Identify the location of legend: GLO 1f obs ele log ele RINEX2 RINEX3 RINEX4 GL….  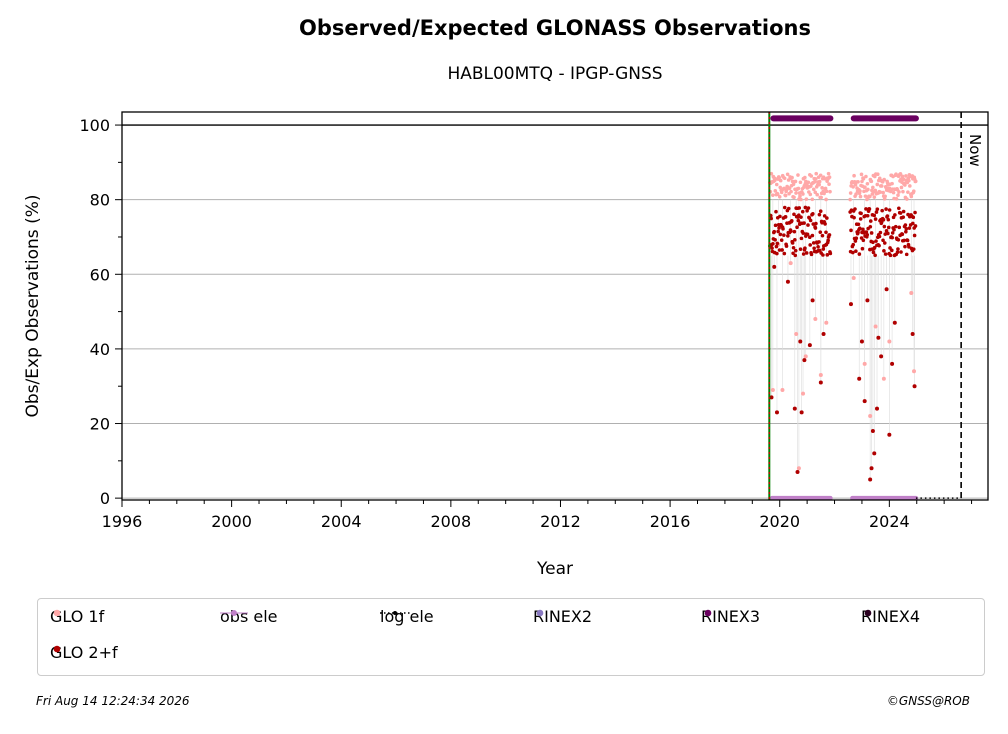
(511, 637).